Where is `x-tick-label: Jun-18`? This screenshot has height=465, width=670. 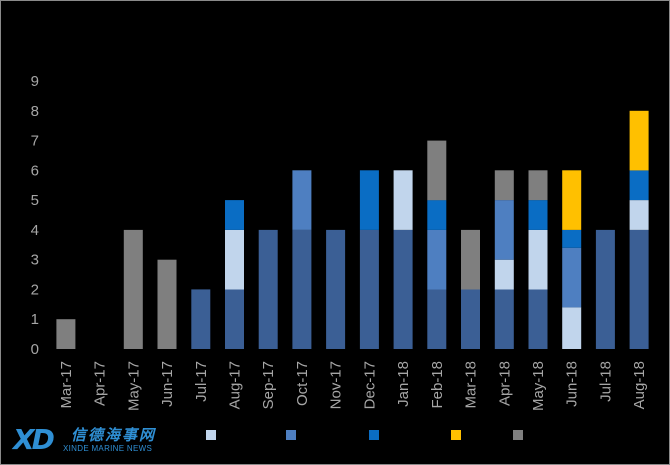
x-tick-label: Jun-18 is located at coordinates (572, 384).